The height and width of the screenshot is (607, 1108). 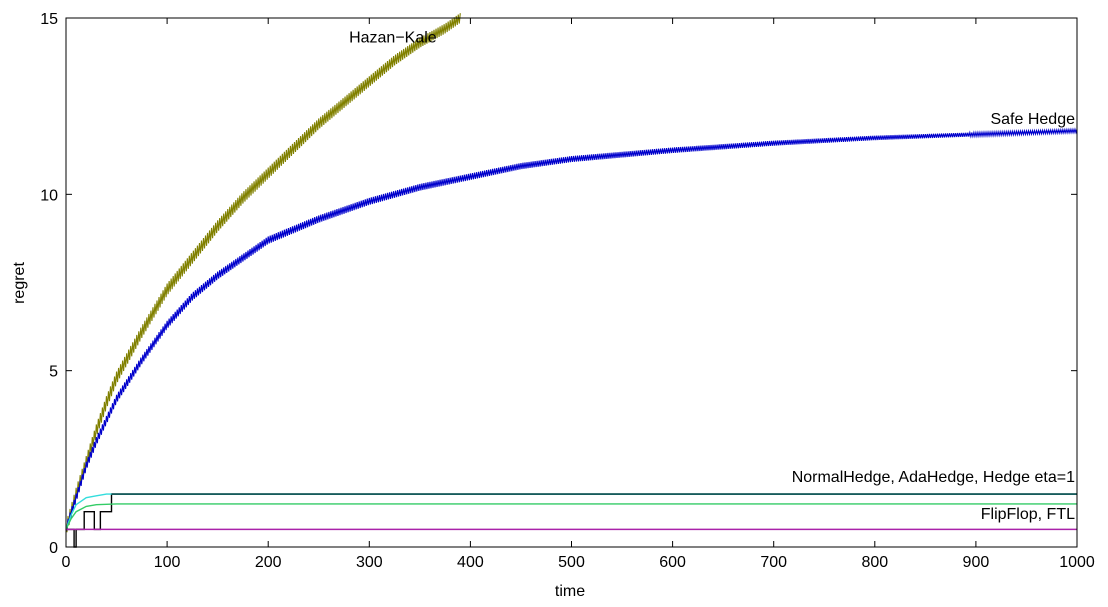 I want to click on x-tick-label: 700, so click(x=773, y=562).